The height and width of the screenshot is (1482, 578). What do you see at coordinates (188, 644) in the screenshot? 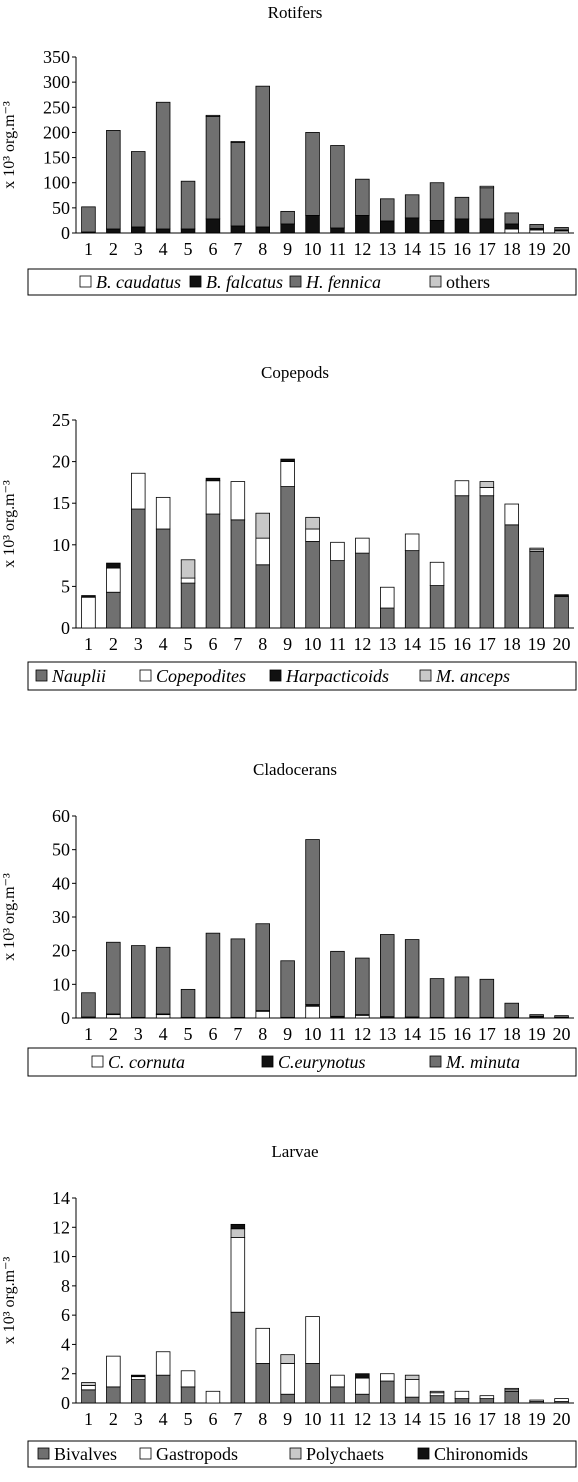
I see `copepods-xtick-label: 5` at bounding box center [188, 644].